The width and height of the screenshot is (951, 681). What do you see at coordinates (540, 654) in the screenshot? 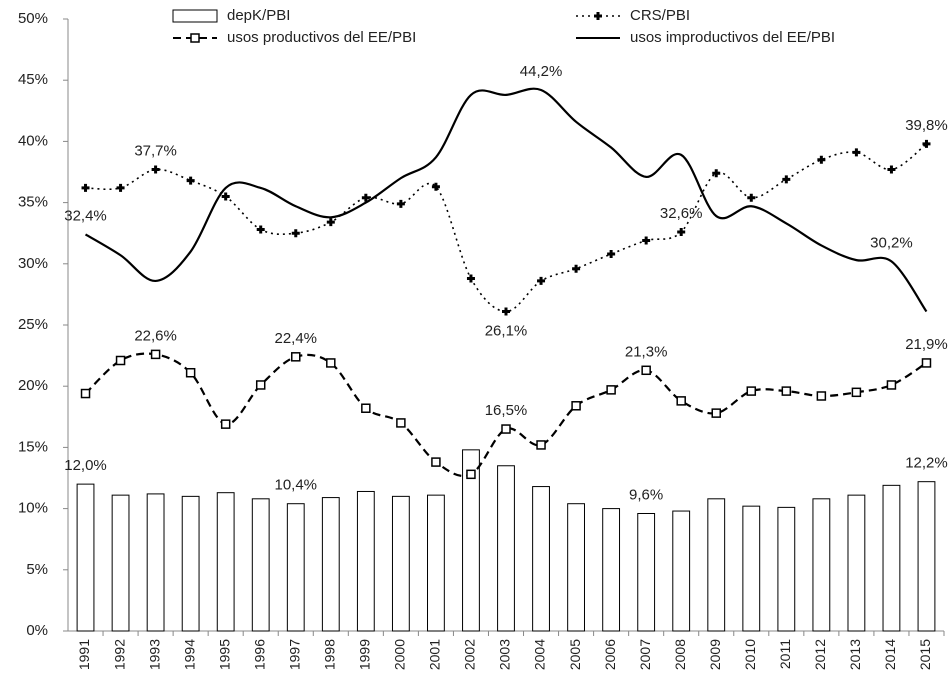
I see `x-tick-label: 2004` at bounding box center [540, 654].